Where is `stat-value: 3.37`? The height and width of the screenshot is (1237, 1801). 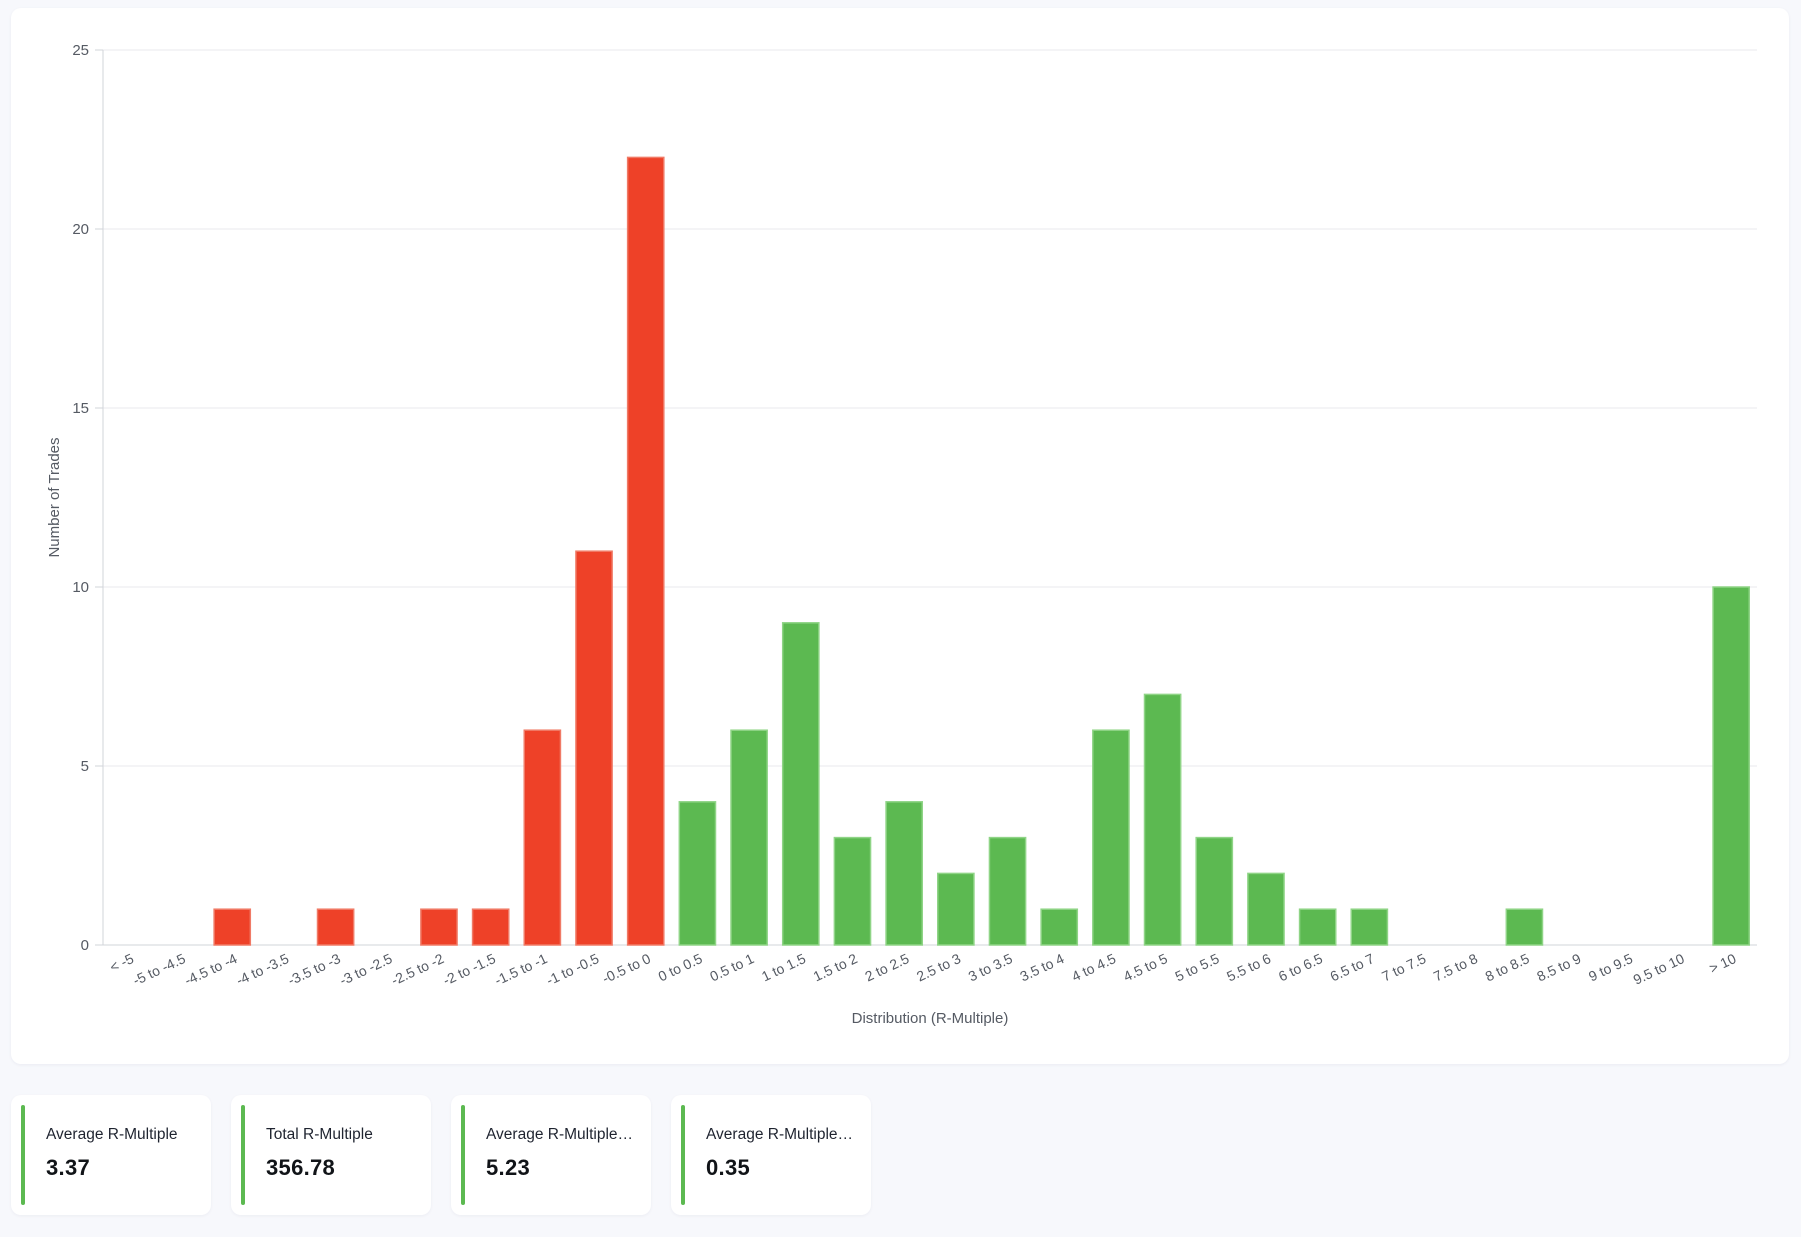 stat-value: 3.37 is located at coordinates (68, 1167).